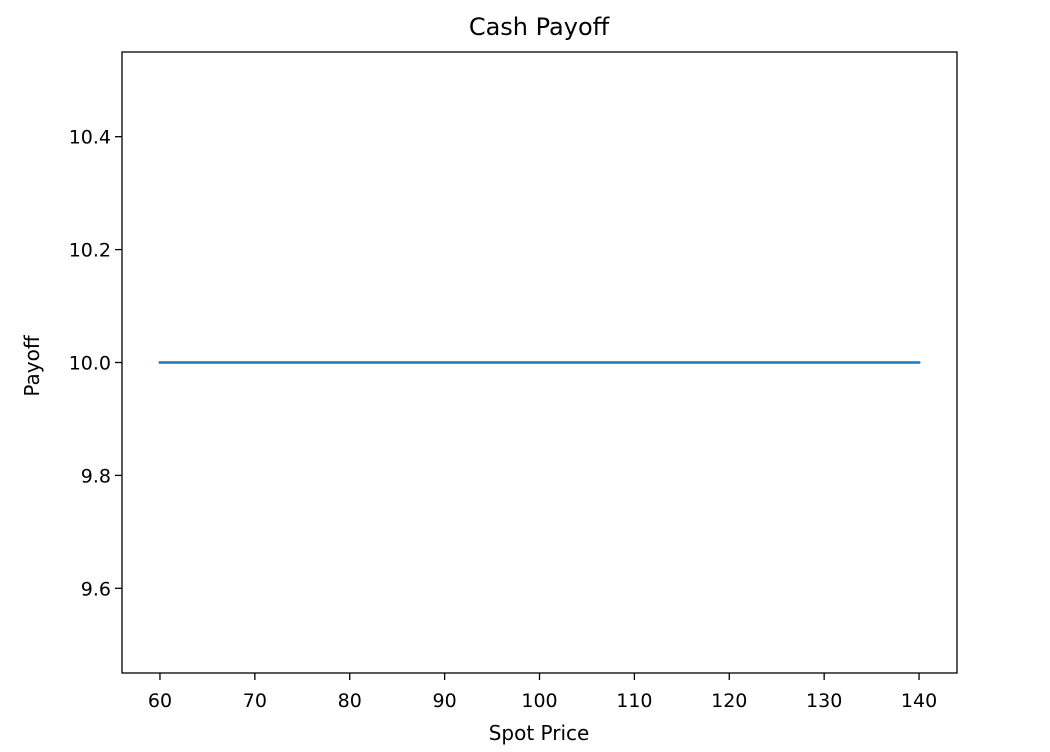  What do you see at coordinates (824, 701) in the screenshot?
I see `x-tick-label: 130` at bounding box center [824, 701].